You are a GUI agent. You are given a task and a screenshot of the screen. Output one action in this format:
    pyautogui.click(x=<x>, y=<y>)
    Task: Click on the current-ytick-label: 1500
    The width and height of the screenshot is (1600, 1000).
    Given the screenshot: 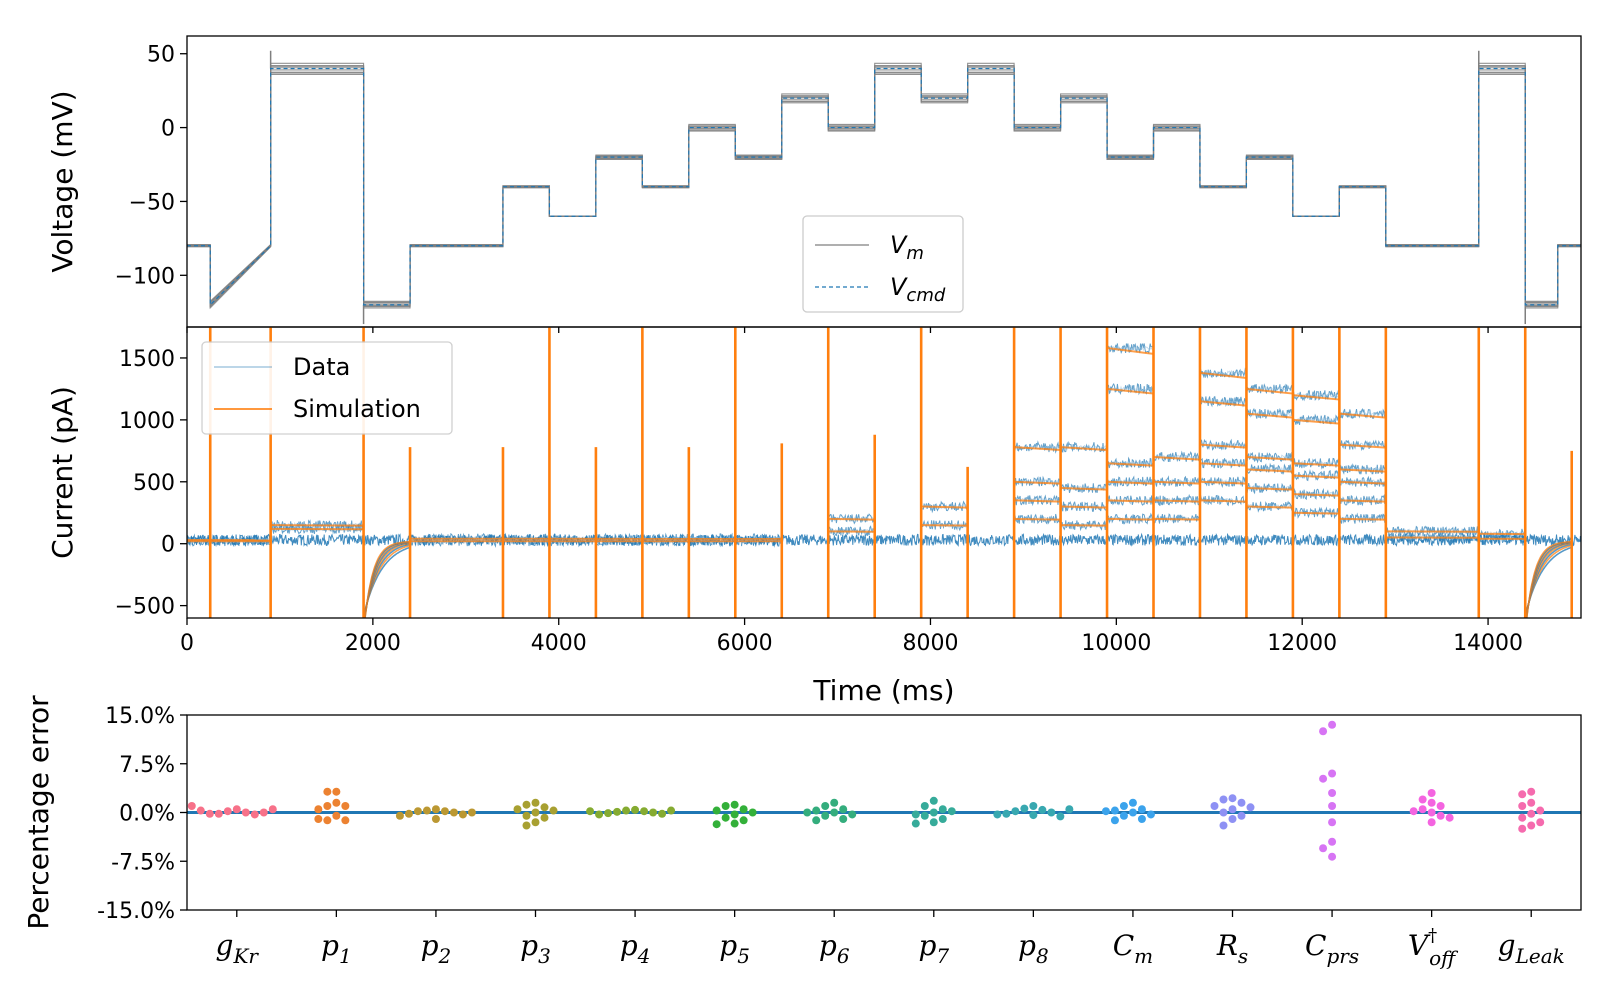 What is the action you would take?
    pyautogui.click(x=147, y=359)
    